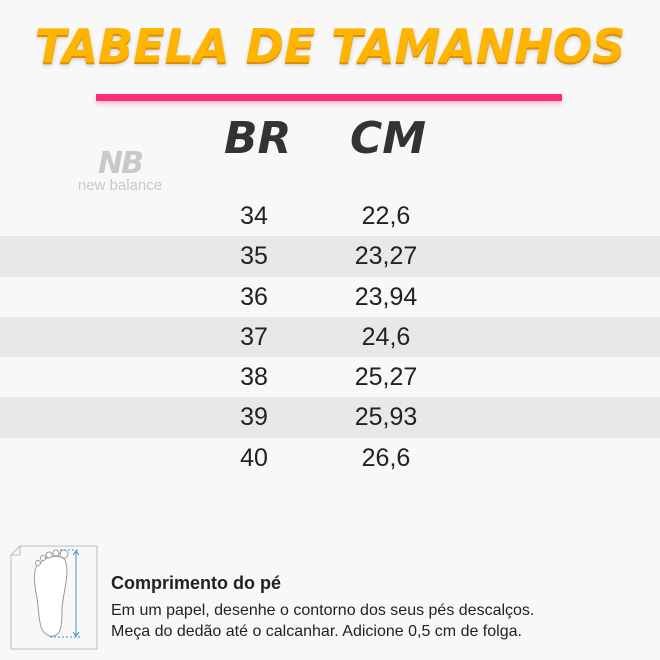 The width and height of the screenshot is (660, 660). Describe the element at coordinates (386, 336) in the screenshot. I see `cm-cell: 24,6` at that location.